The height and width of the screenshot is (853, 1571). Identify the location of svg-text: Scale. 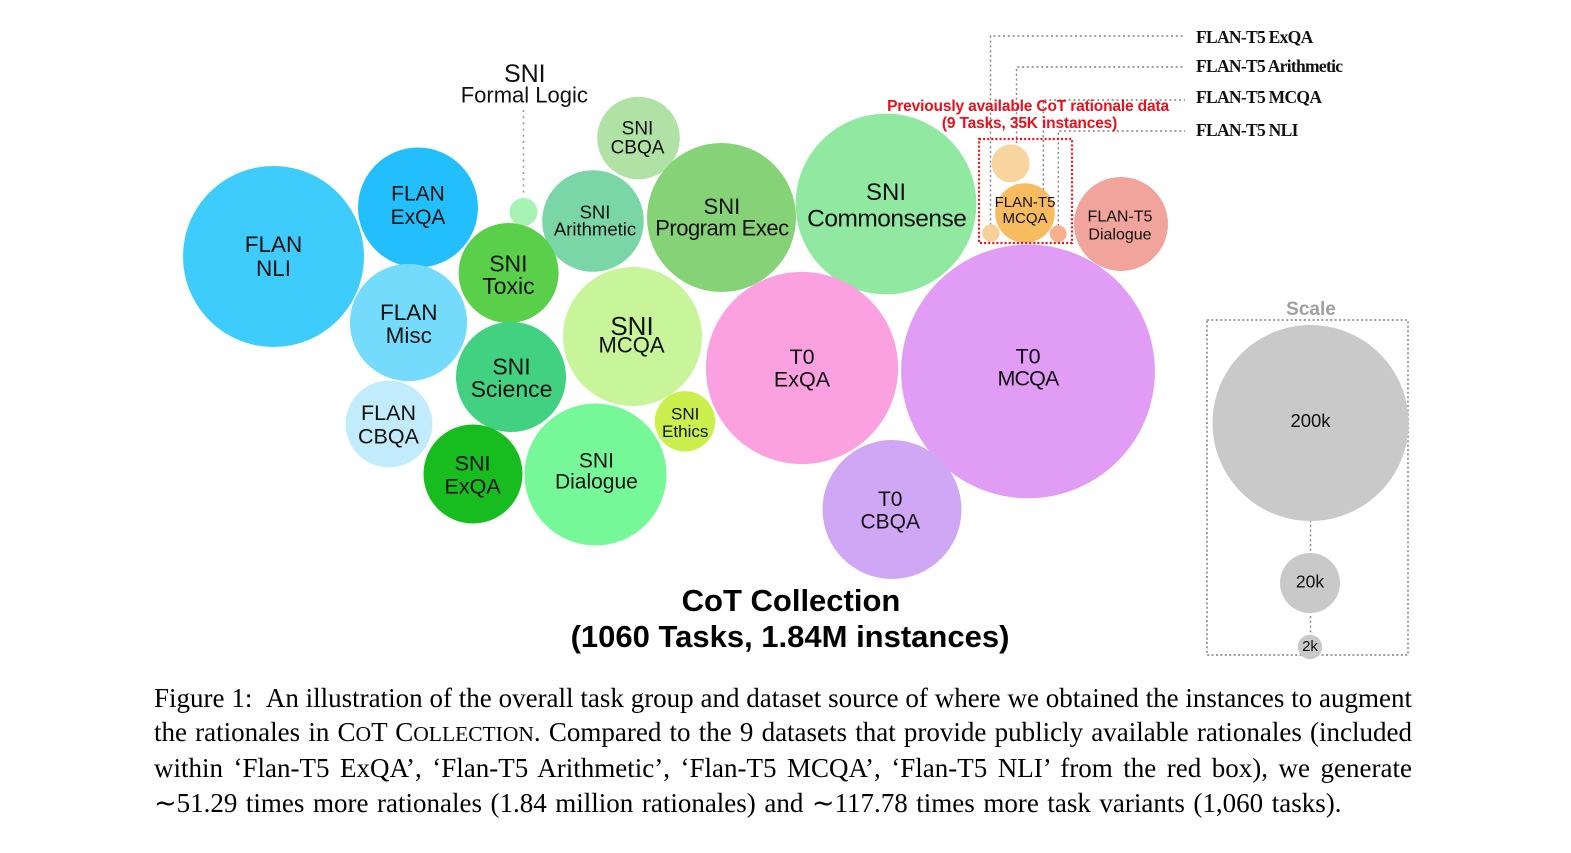
(1311, 309).